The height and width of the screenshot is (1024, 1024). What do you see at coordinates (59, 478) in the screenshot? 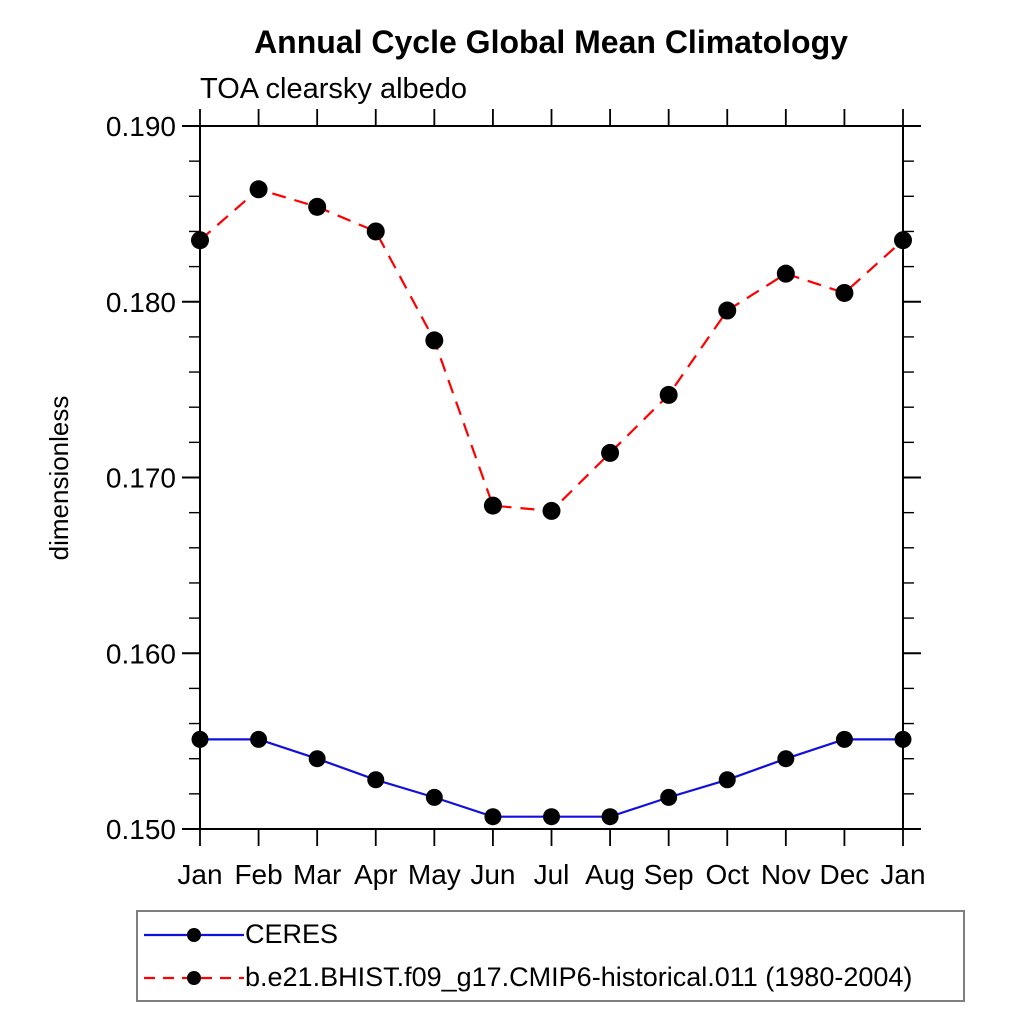
I see `y-axis-label: dimensionless` at bounding box center [59, 478].